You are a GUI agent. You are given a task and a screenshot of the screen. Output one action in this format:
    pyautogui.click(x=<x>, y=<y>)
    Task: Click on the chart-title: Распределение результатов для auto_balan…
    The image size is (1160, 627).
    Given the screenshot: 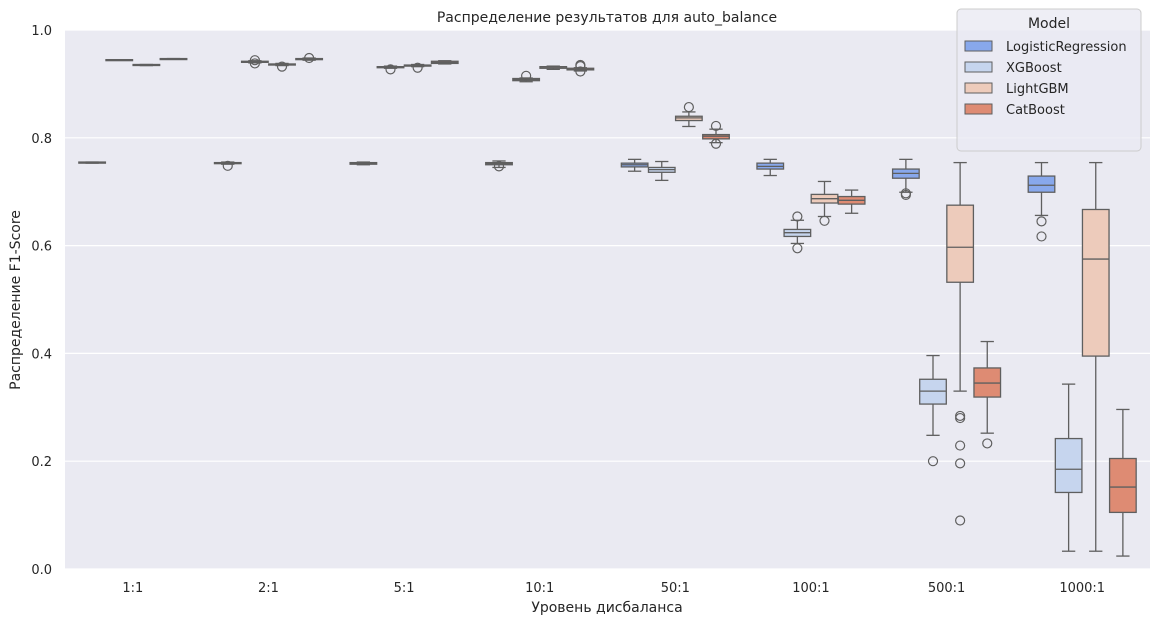 What is the action you would take?
    pyautogui.click(x=607, y=18)
    